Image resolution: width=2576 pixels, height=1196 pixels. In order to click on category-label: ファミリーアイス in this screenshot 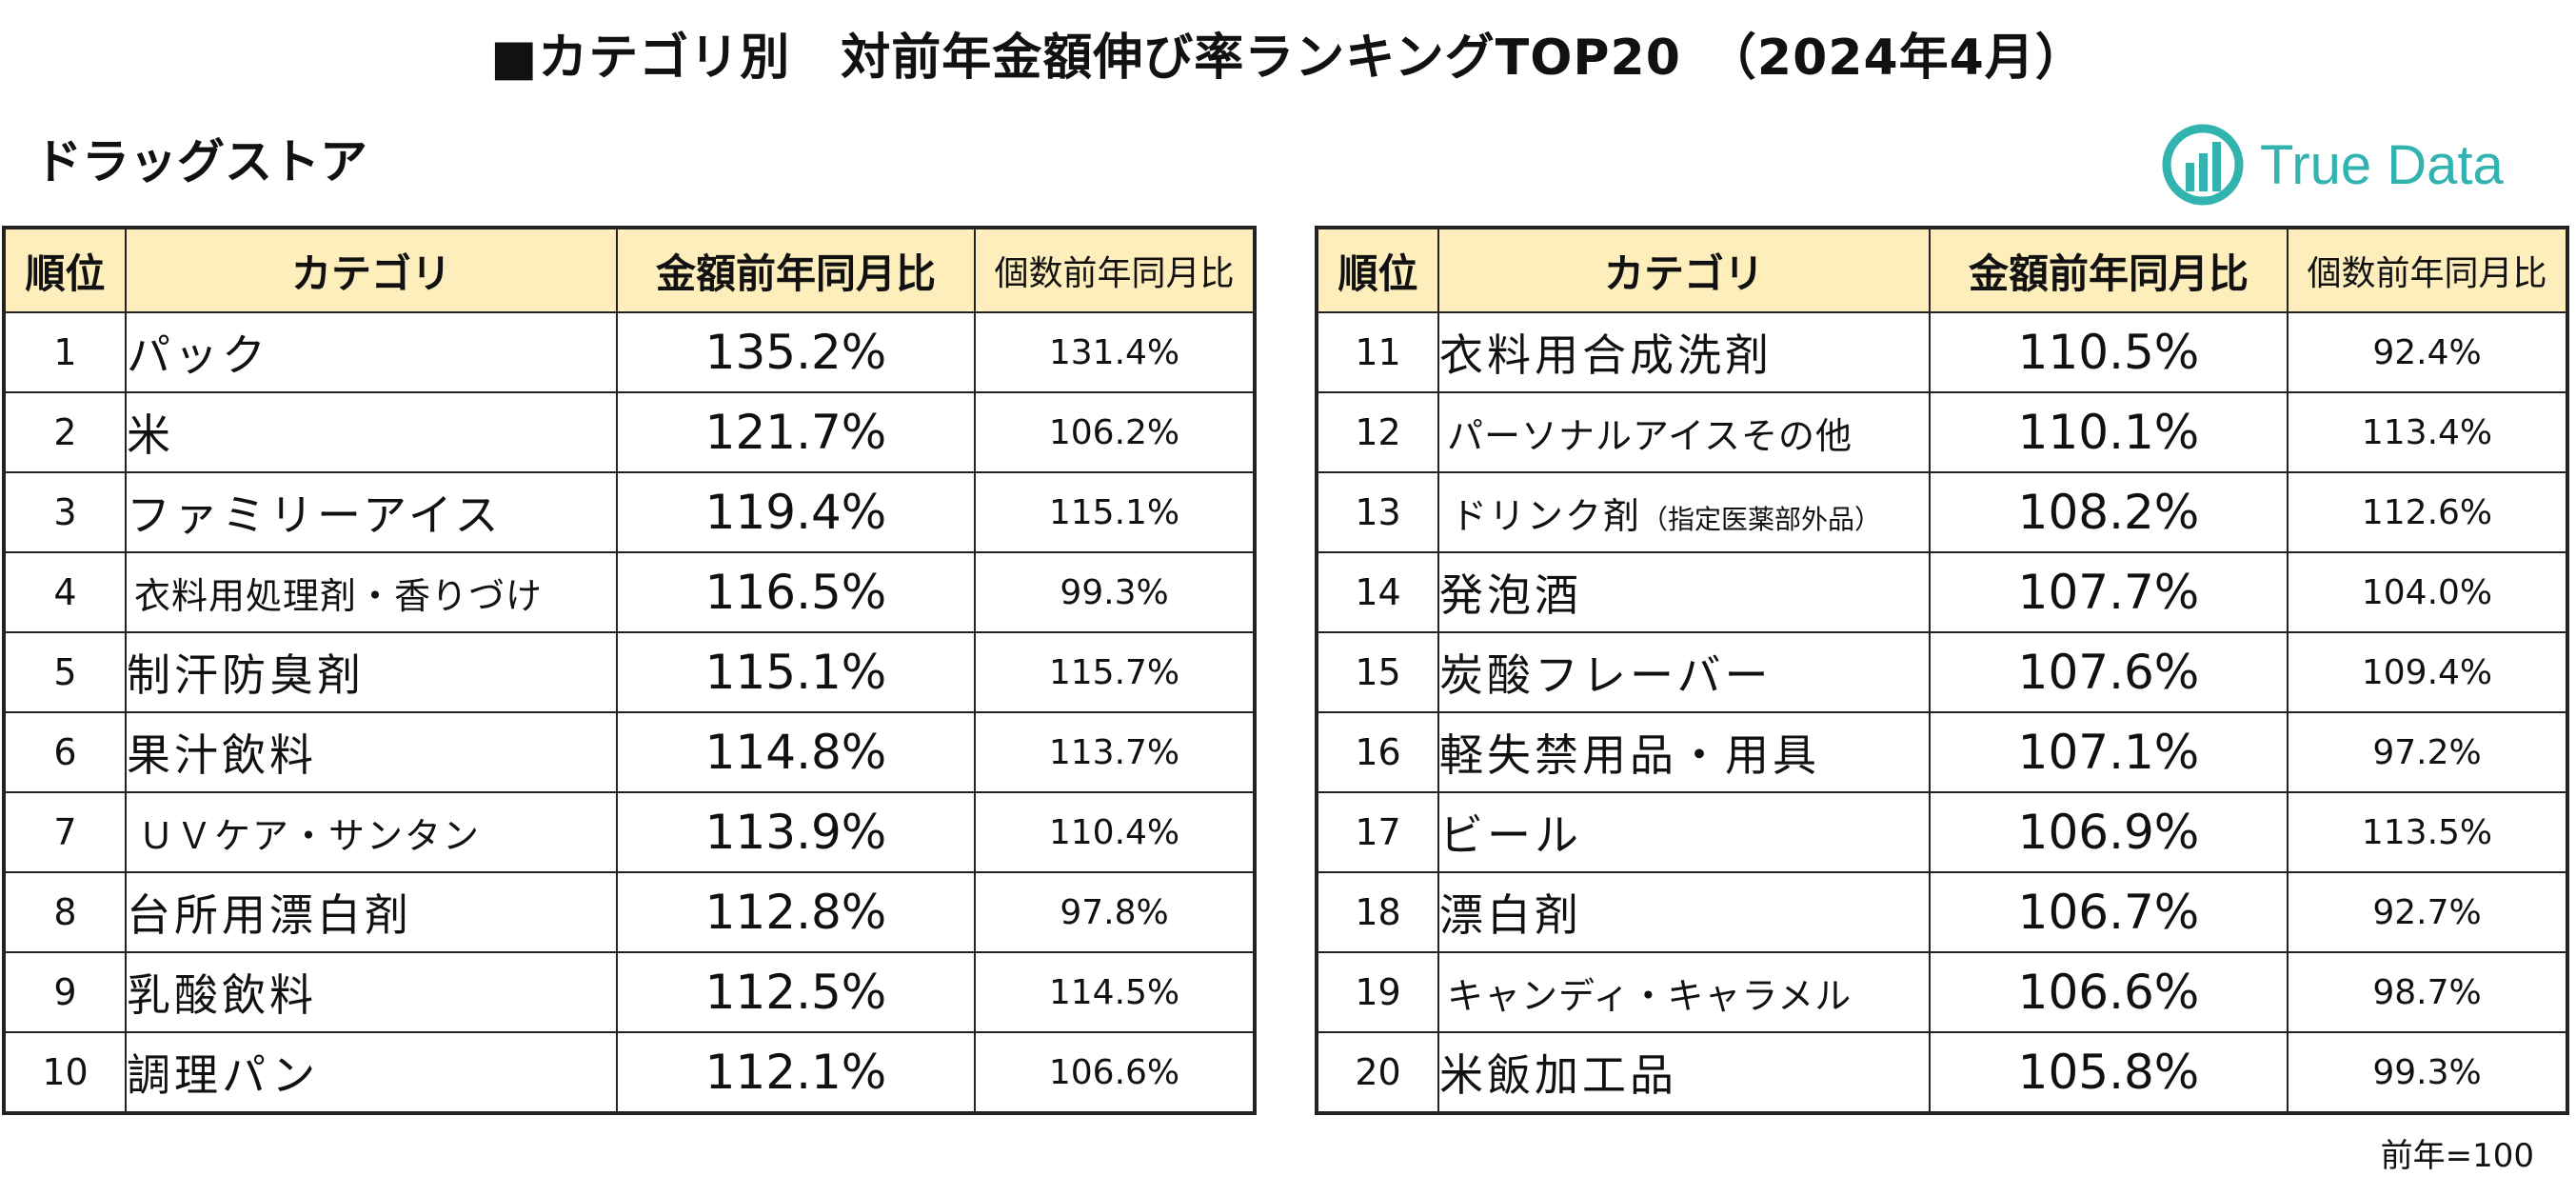, I will do `click(315, 515)`.